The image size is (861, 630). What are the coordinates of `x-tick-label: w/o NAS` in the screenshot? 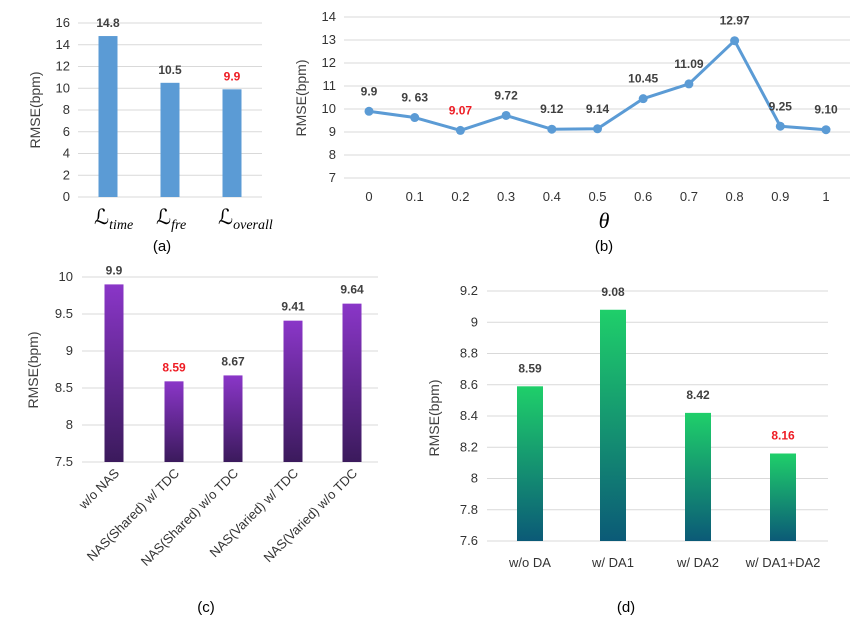 It's located at (98, 488).